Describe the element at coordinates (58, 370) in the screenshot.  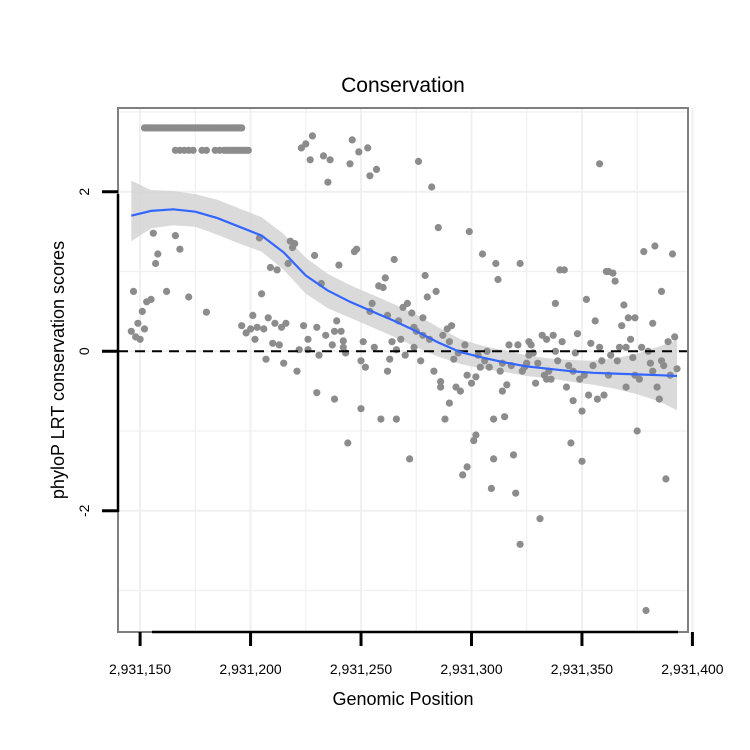
I see `y-axis-title: phyloP LRT conservation scores` at that location.